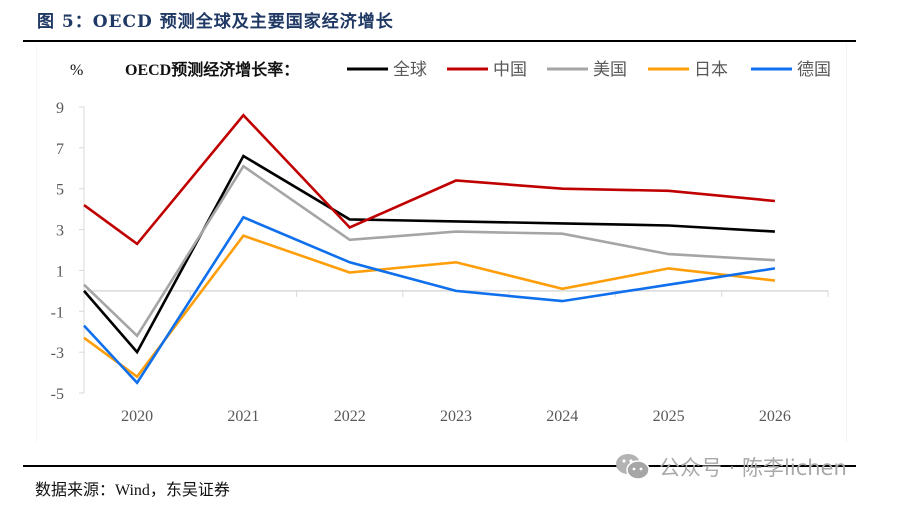 The height and width of the screenshot is (506, 916). What do you see at coordinates (410, 69) in the screenshot?
I see `legend-label: 全球` at bounding box center [410, 69].